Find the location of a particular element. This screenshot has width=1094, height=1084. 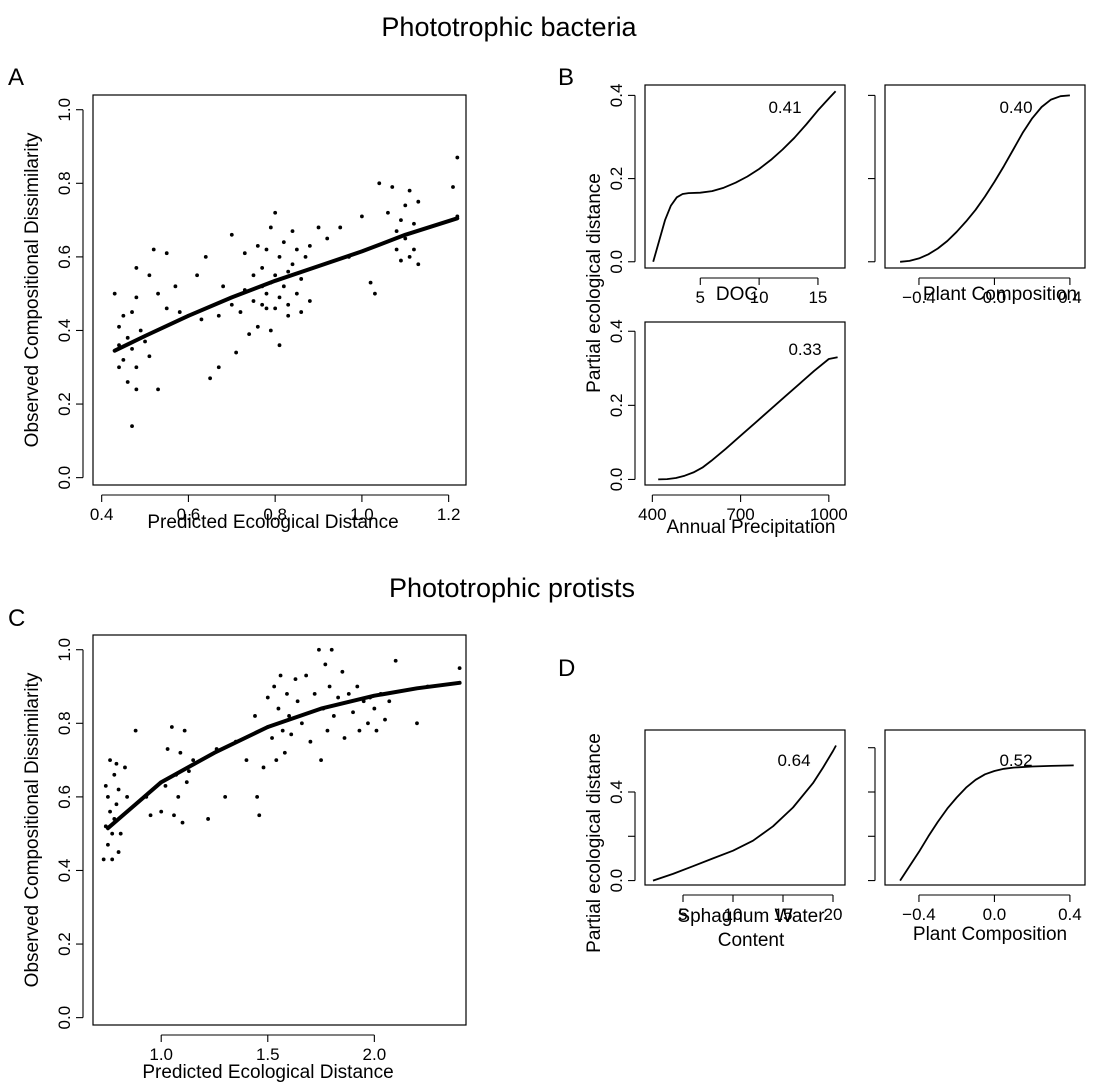

x-axis-label-b3: Annual Precipitation is located at coordinates (751, 527).